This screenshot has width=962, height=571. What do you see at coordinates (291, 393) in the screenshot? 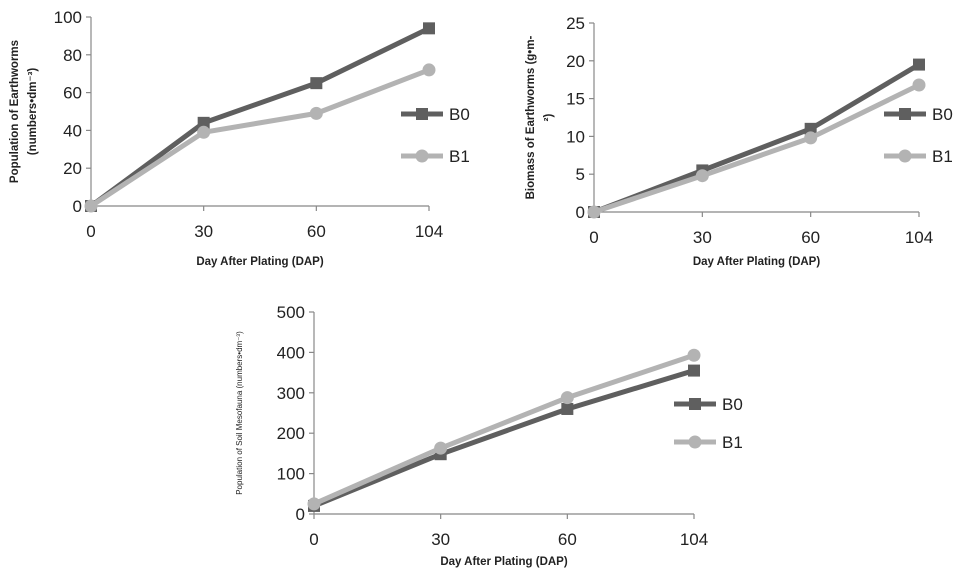
I see `y-tick-label: 300` at bounding box center [291, 393].